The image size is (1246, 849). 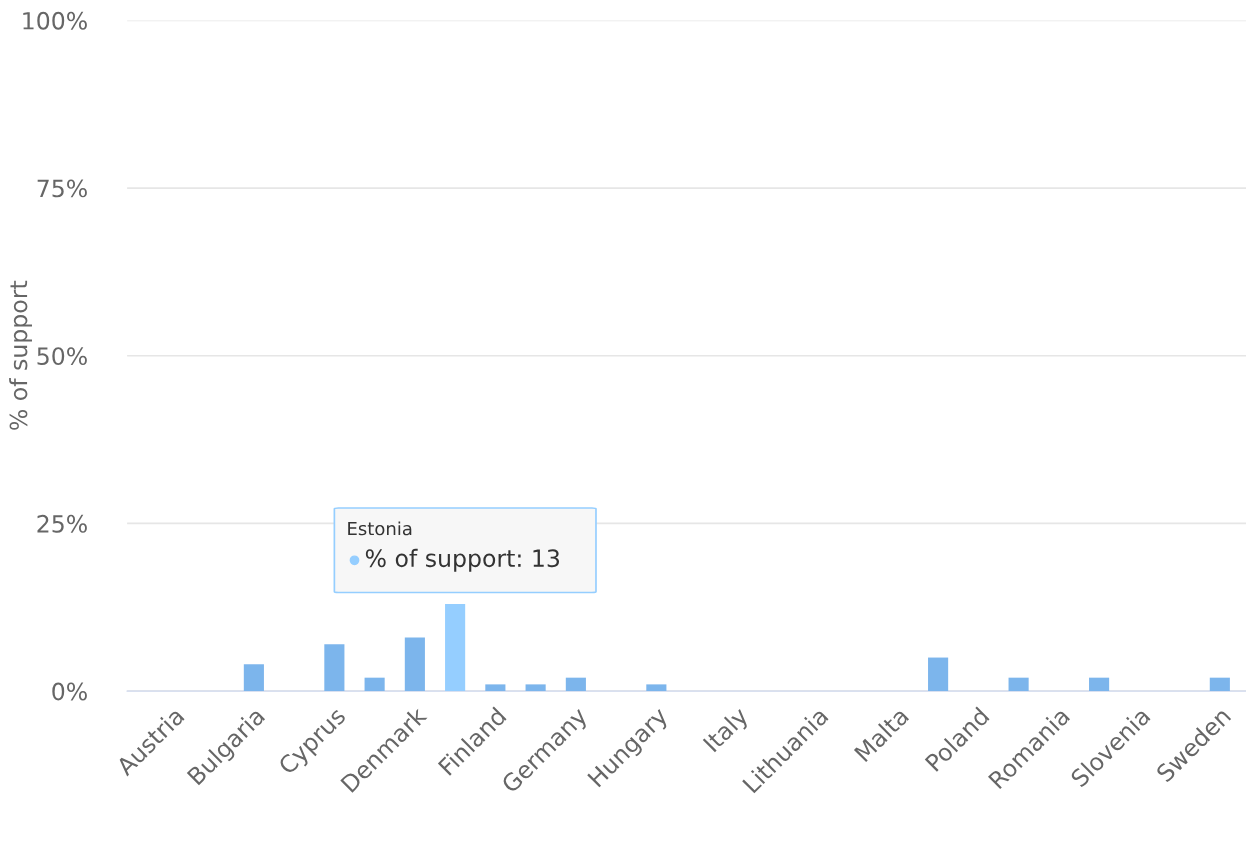 I want to click on y-tick-label: 50%, so click(x=62, y=356).